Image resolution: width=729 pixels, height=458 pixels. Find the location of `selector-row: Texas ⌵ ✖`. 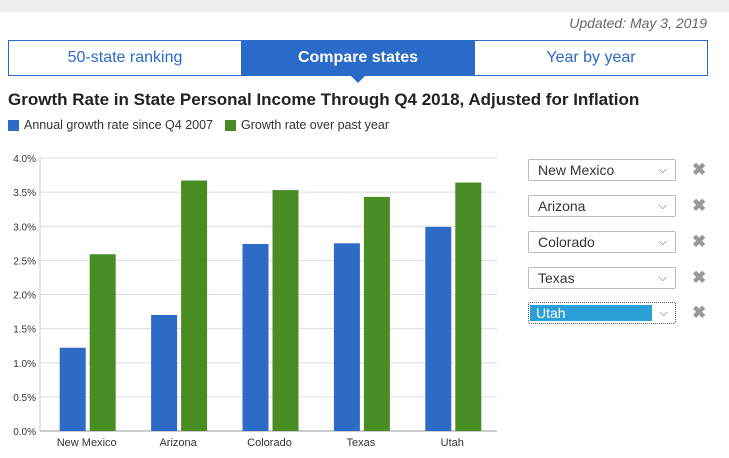

selector-row: Texas ⌵ ✖ is located at coordinates (623, 278).